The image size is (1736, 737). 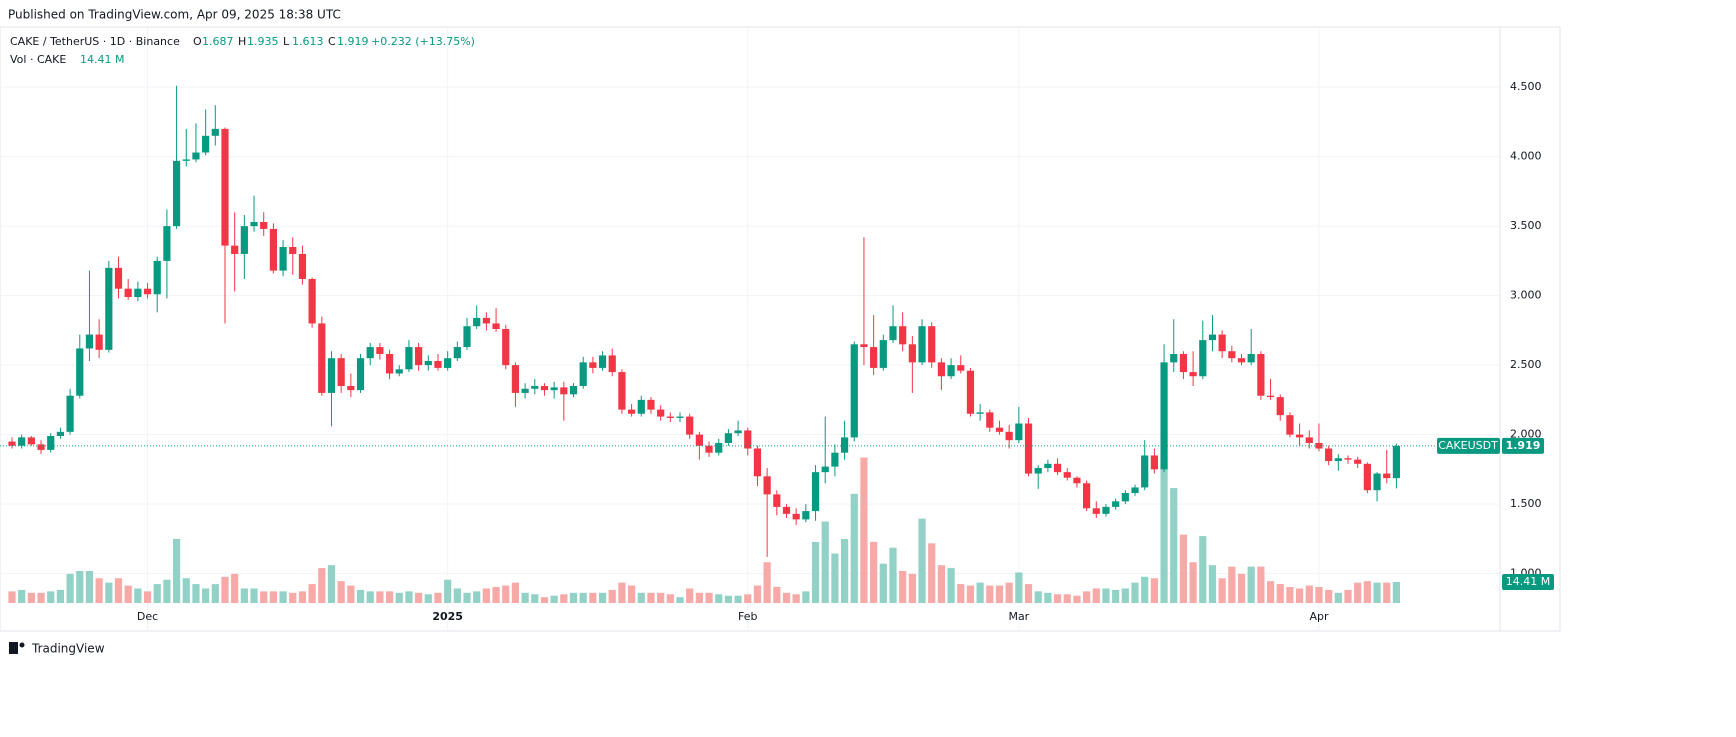 I want to click on ohlc-label: L, so click(x=286, y=41).